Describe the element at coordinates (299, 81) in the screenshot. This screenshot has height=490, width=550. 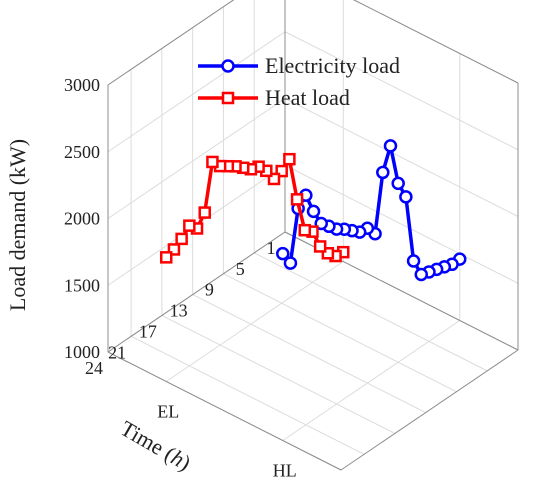
I see `legend: Electricity load Heat load` at that location.